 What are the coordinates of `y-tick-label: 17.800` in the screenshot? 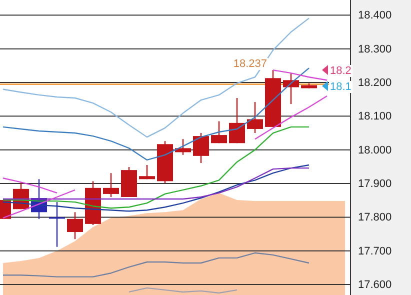 It's located at (375, 218).